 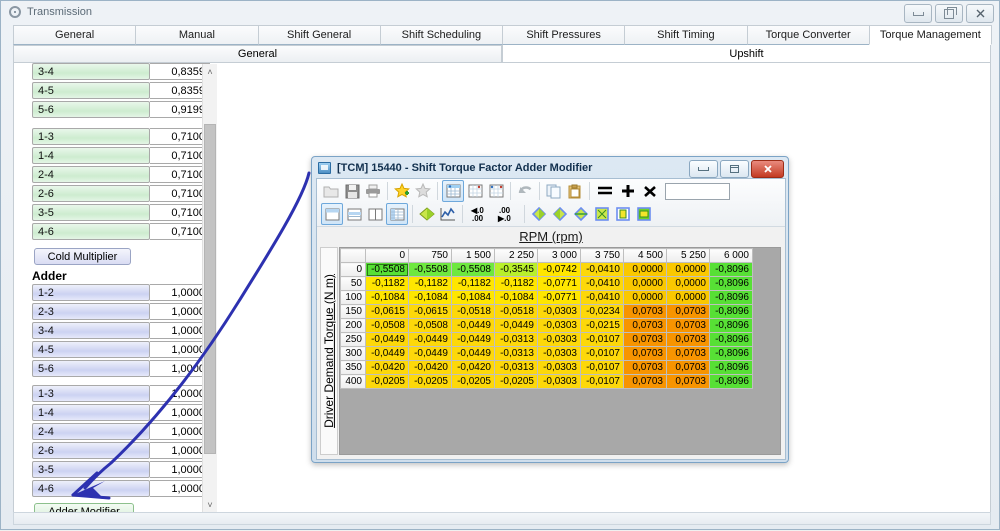 I want to click on row-header: 0, so click(x=353, y=269).